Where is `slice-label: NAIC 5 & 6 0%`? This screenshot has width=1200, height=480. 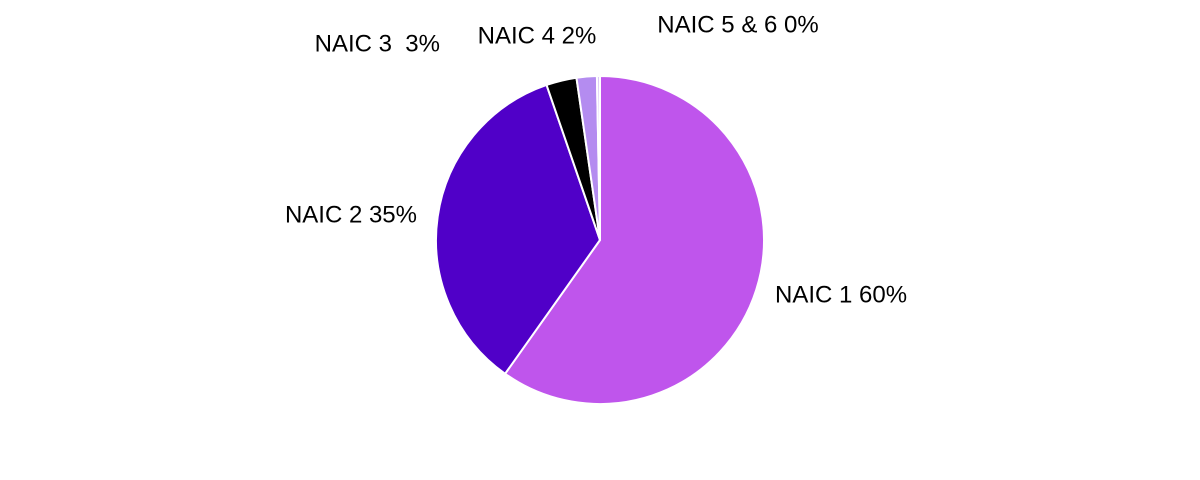
slice-label: NAIC 5 & 6 0% is located at coordinates (737, 24).